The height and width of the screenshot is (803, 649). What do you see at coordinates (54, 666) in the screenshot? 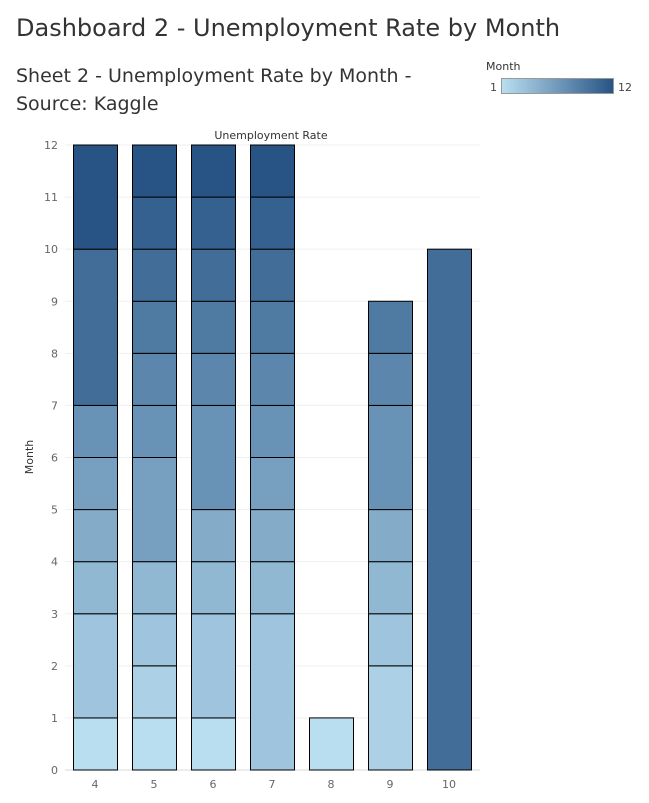
I see `y-tick-label: 2` at bounding box center [54, 666].